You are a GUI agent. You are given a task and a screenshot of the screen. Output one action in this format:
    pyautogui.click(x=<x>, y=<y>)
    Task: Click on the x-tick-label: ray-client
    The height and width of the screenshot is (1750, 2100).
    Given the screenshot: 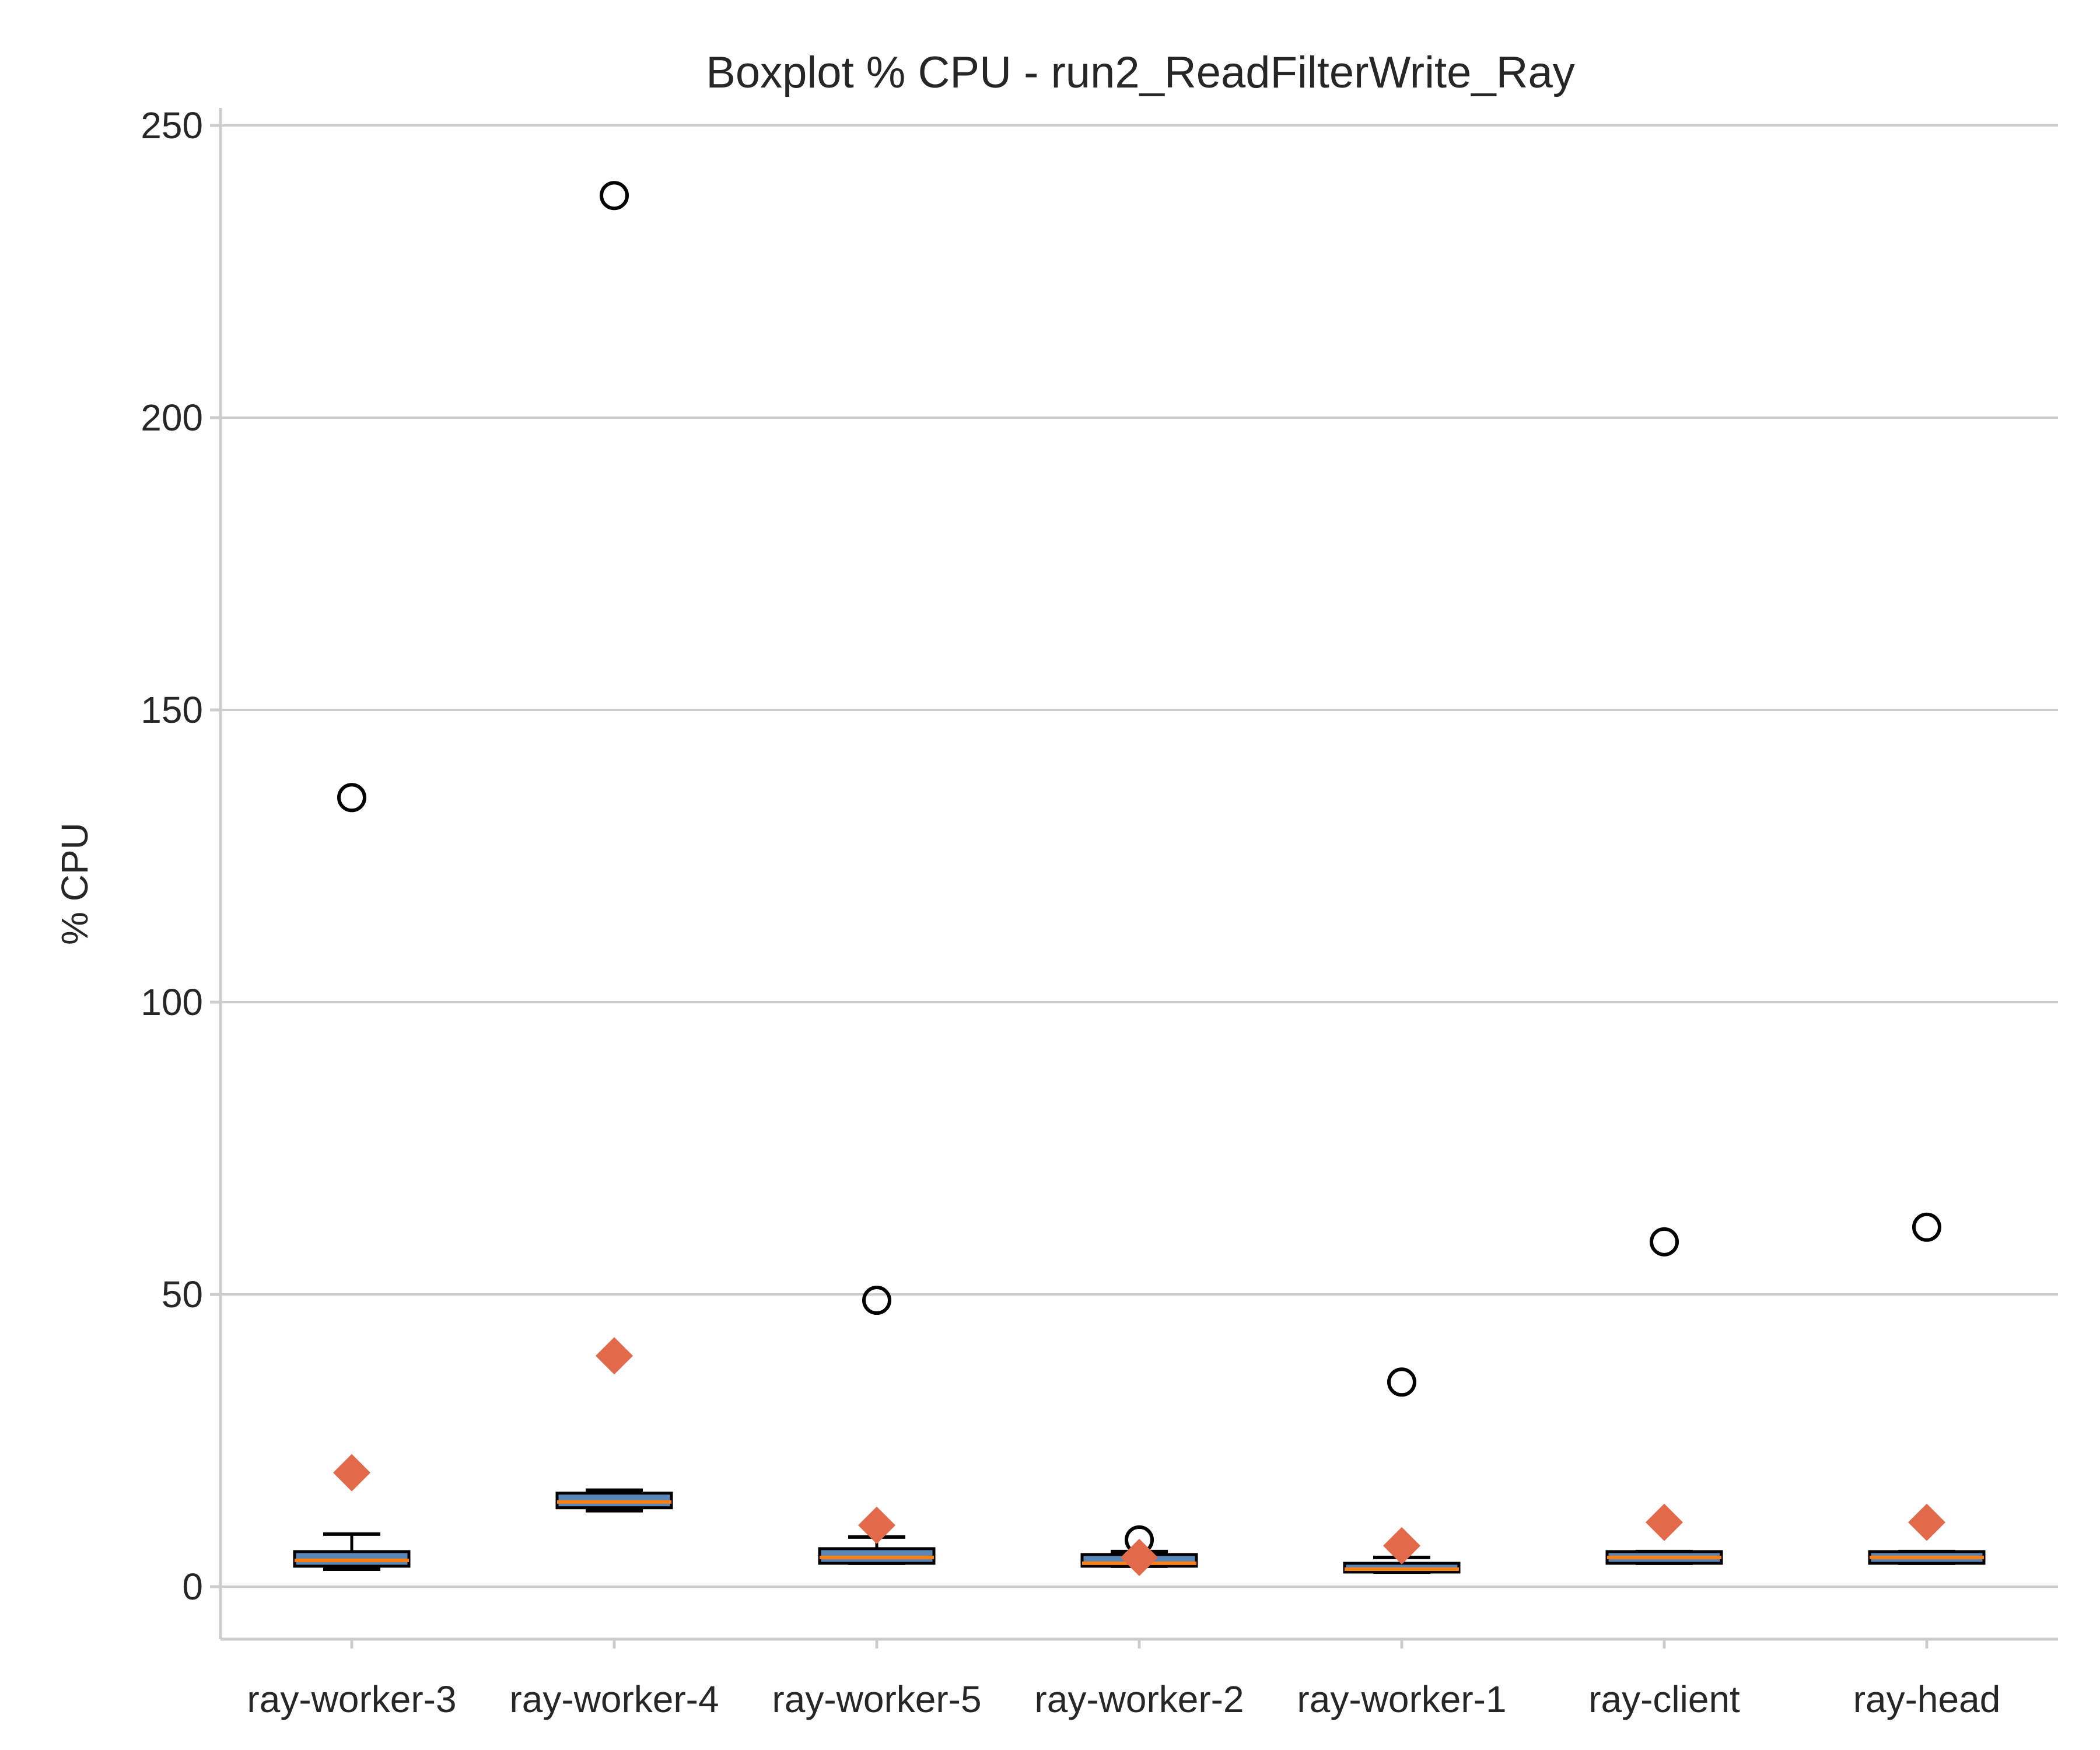 What is the action you would take?
    pyautogui.click(x=1664, y=1699)
    